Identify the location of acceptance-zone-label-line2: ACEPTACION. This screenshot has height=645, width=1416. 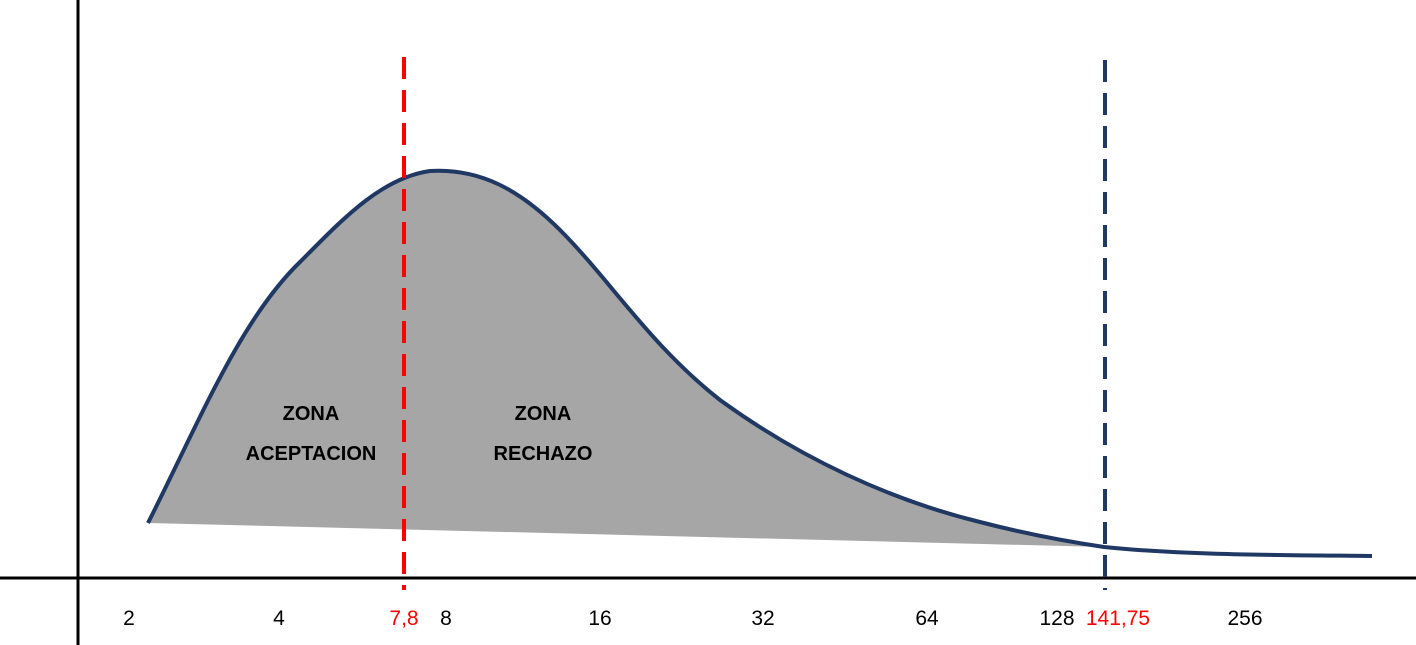
(311, 454).